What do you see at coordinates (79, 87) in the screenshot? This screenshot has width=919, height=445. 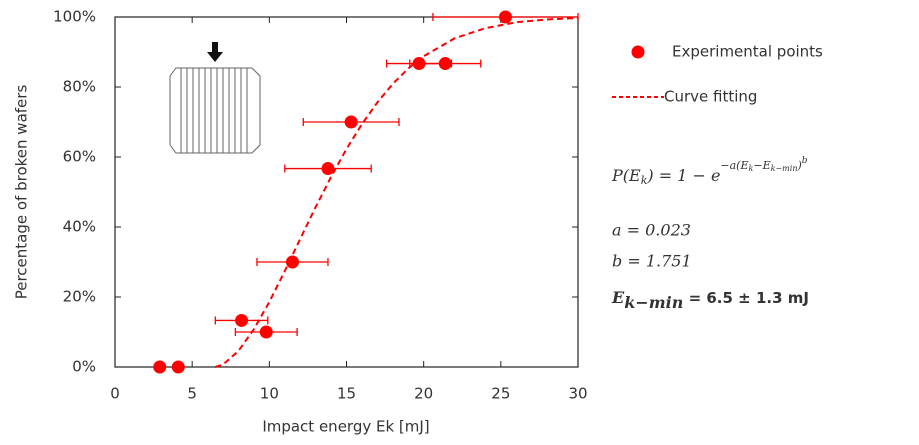 I see `y-tick-label: 80%` at bounding box center [79, 87].